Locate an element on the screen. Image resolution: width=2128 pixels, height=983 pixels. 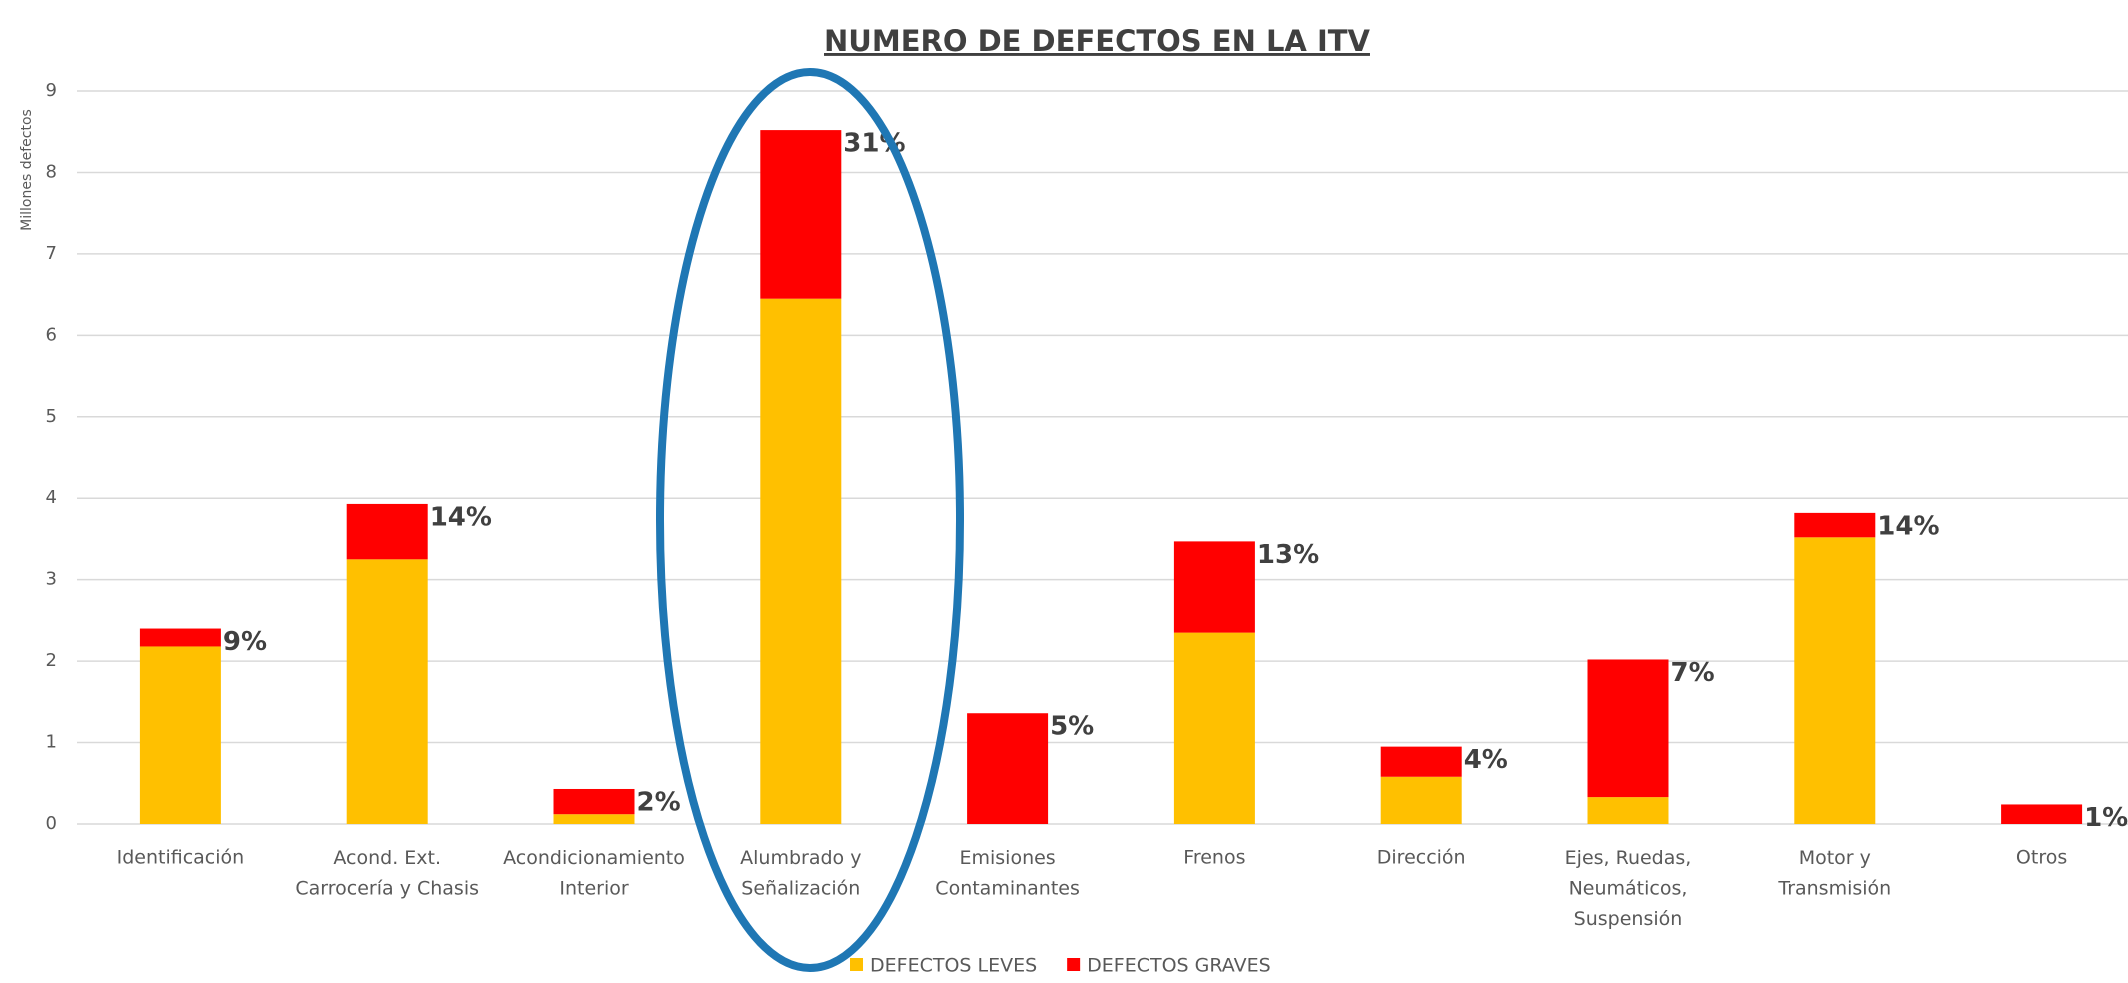
x-tick-label: Motor y Transmisión is located at coordinates (1834, 873).